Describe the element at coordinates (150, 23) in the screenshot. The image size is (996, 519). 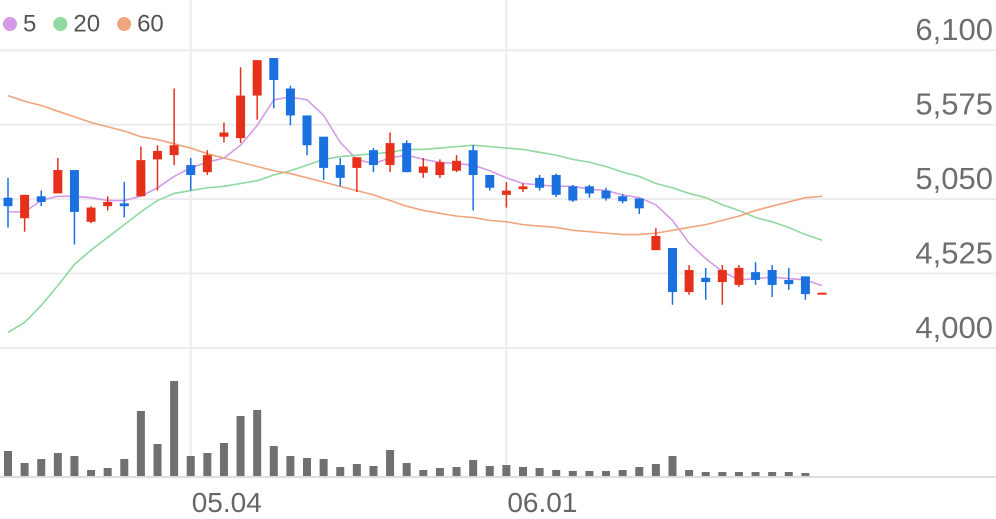
I see `legend-label: 60` at that location.